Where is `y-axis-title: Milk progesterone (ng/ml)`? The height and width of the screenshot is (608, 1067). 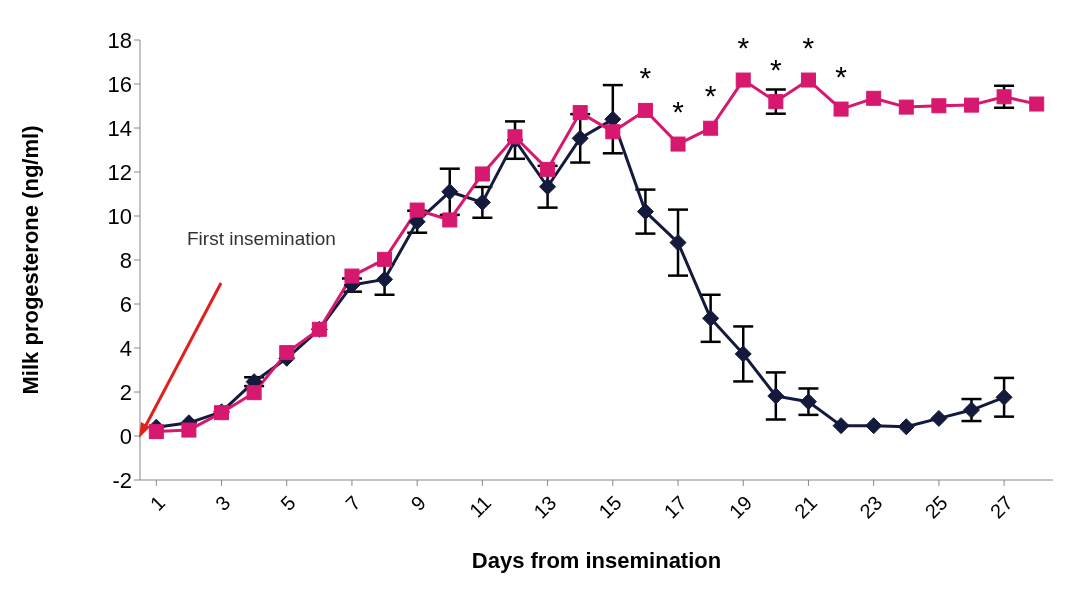
y-axis-title: Milk progesterone (ng/ml) is located at coordinates (30, 260).